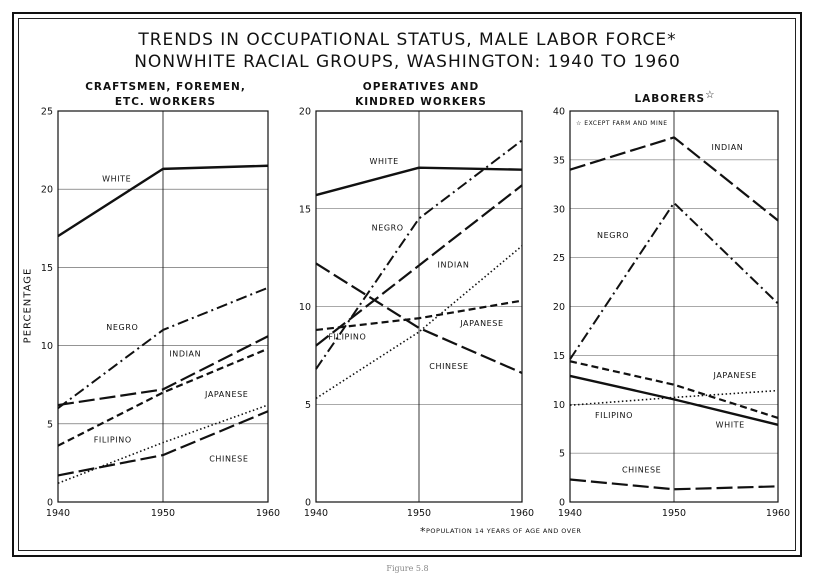  What do you see at coordinates (674, 179) in the screenshot?
I see `panel-3-series-indian` at bounding box center [674, 179].